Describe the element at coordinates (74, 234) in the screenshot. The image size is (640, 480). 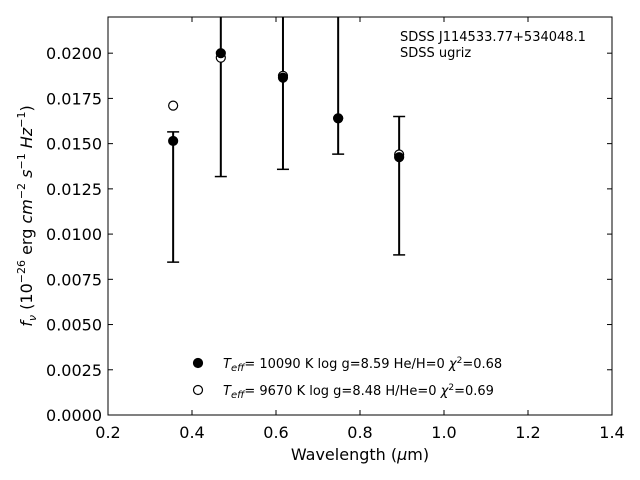
I see `y-tick-label: 0.0100` at that location.